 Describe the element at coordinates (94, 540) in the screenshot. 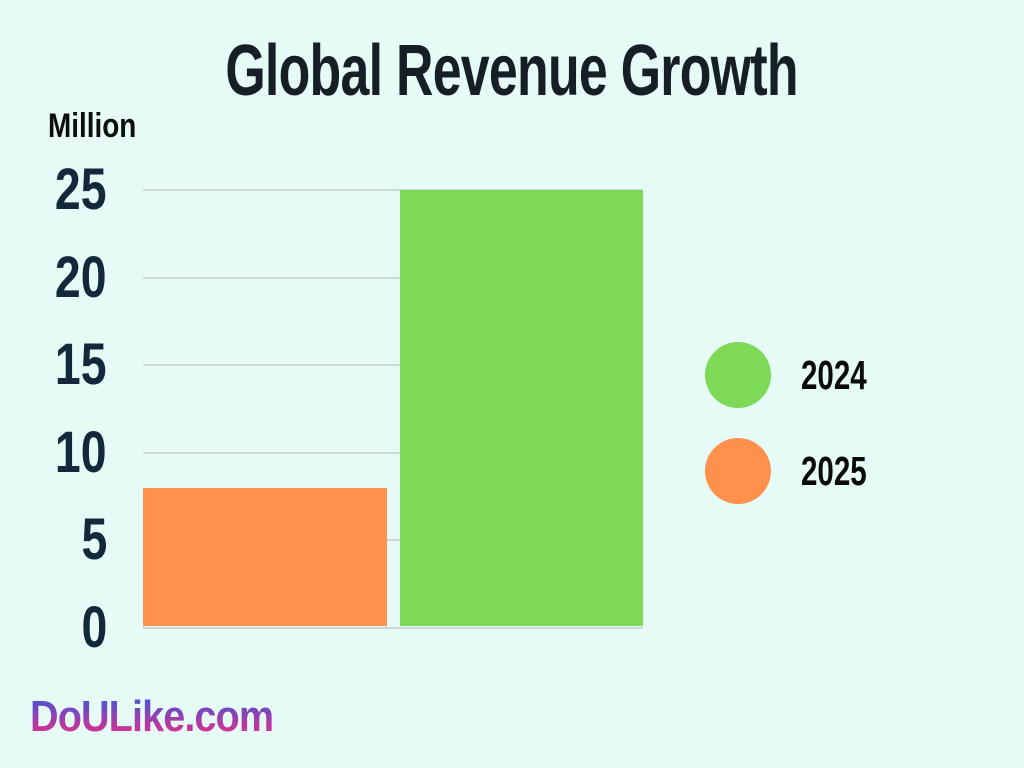

I see `y-tick-text-5: 5` at that location.